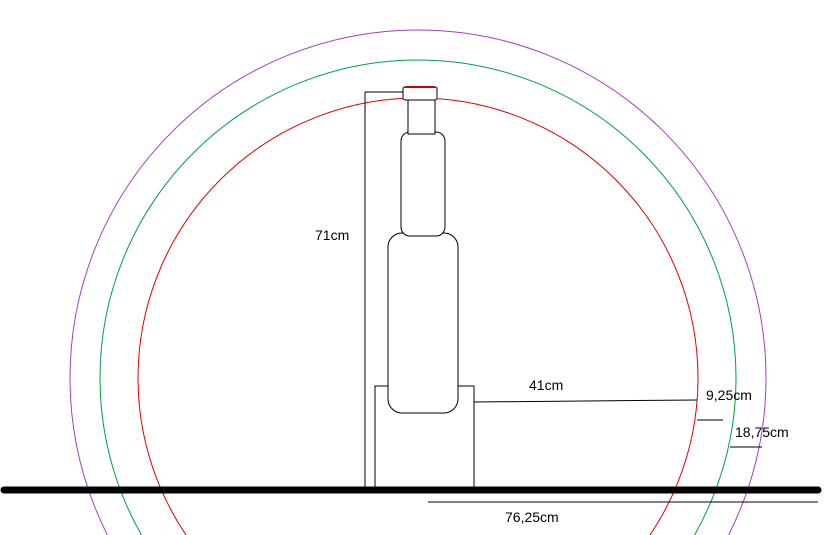 This screenshot has width=831, height=535. Describe the element at coordinates (532, 517) in the screenshot. I see `ground-distance-label: 76,25cm` at that location.